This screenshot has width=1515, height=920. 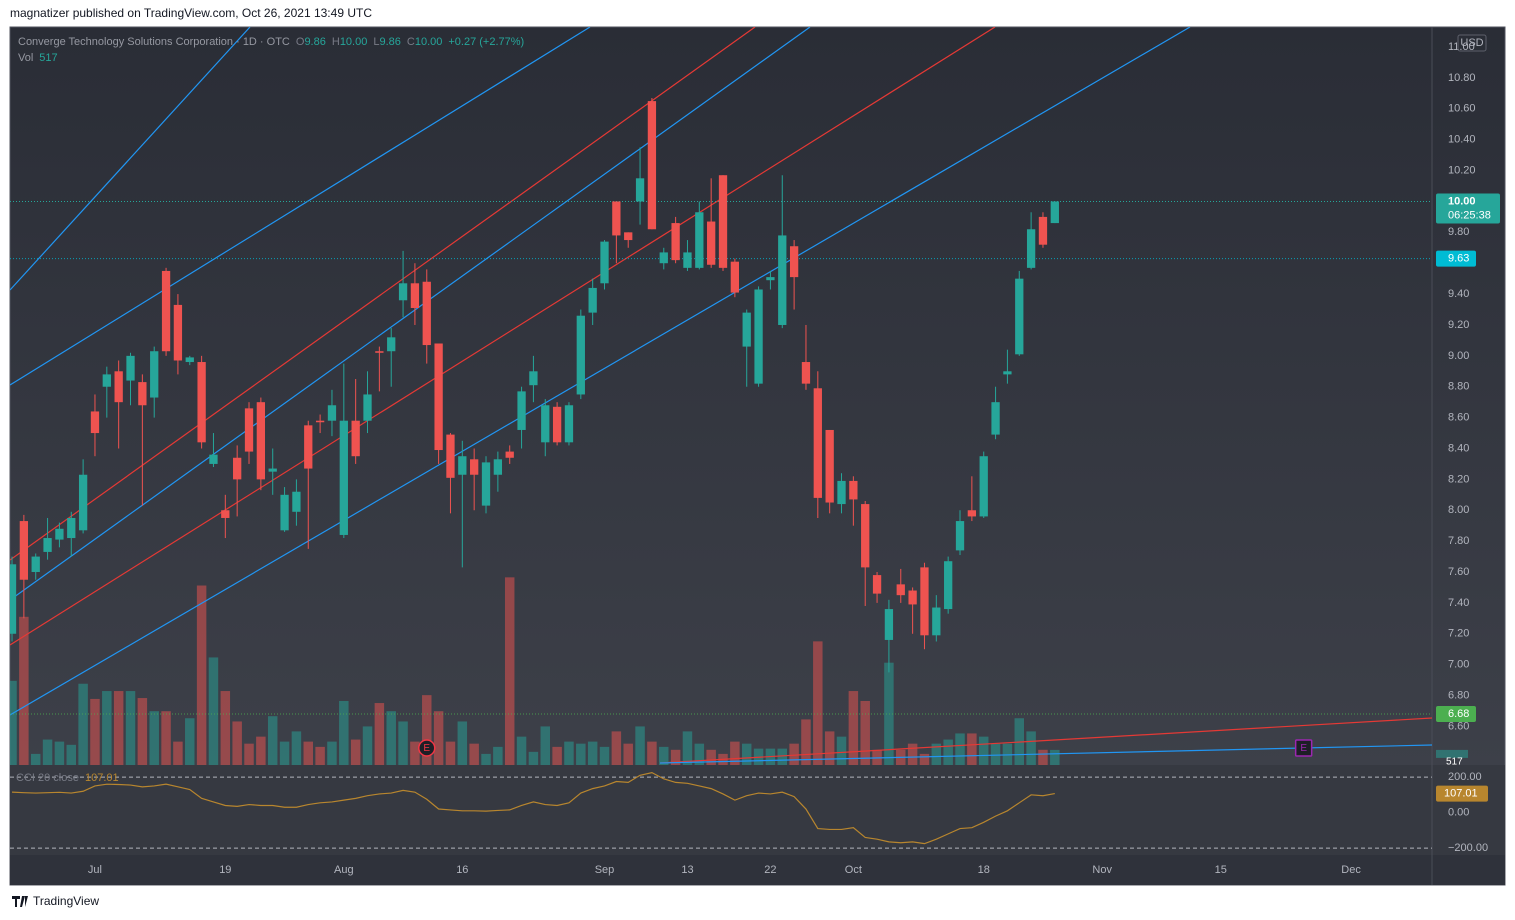 I want to click on price-tick-label: 10.80, so click(x=1462, y=78).